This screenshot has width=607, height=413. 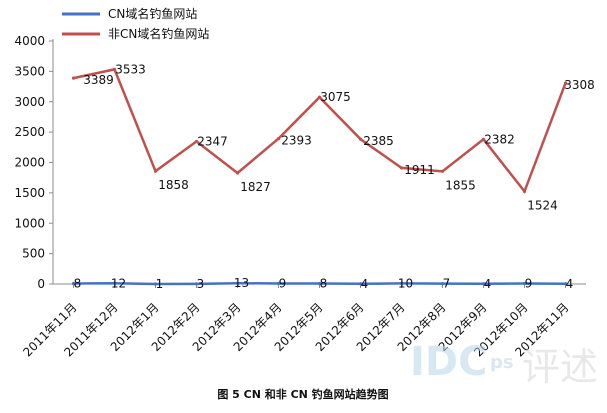 I want to click on data-label-non-cn: 2385, so click(x=378, y=141).